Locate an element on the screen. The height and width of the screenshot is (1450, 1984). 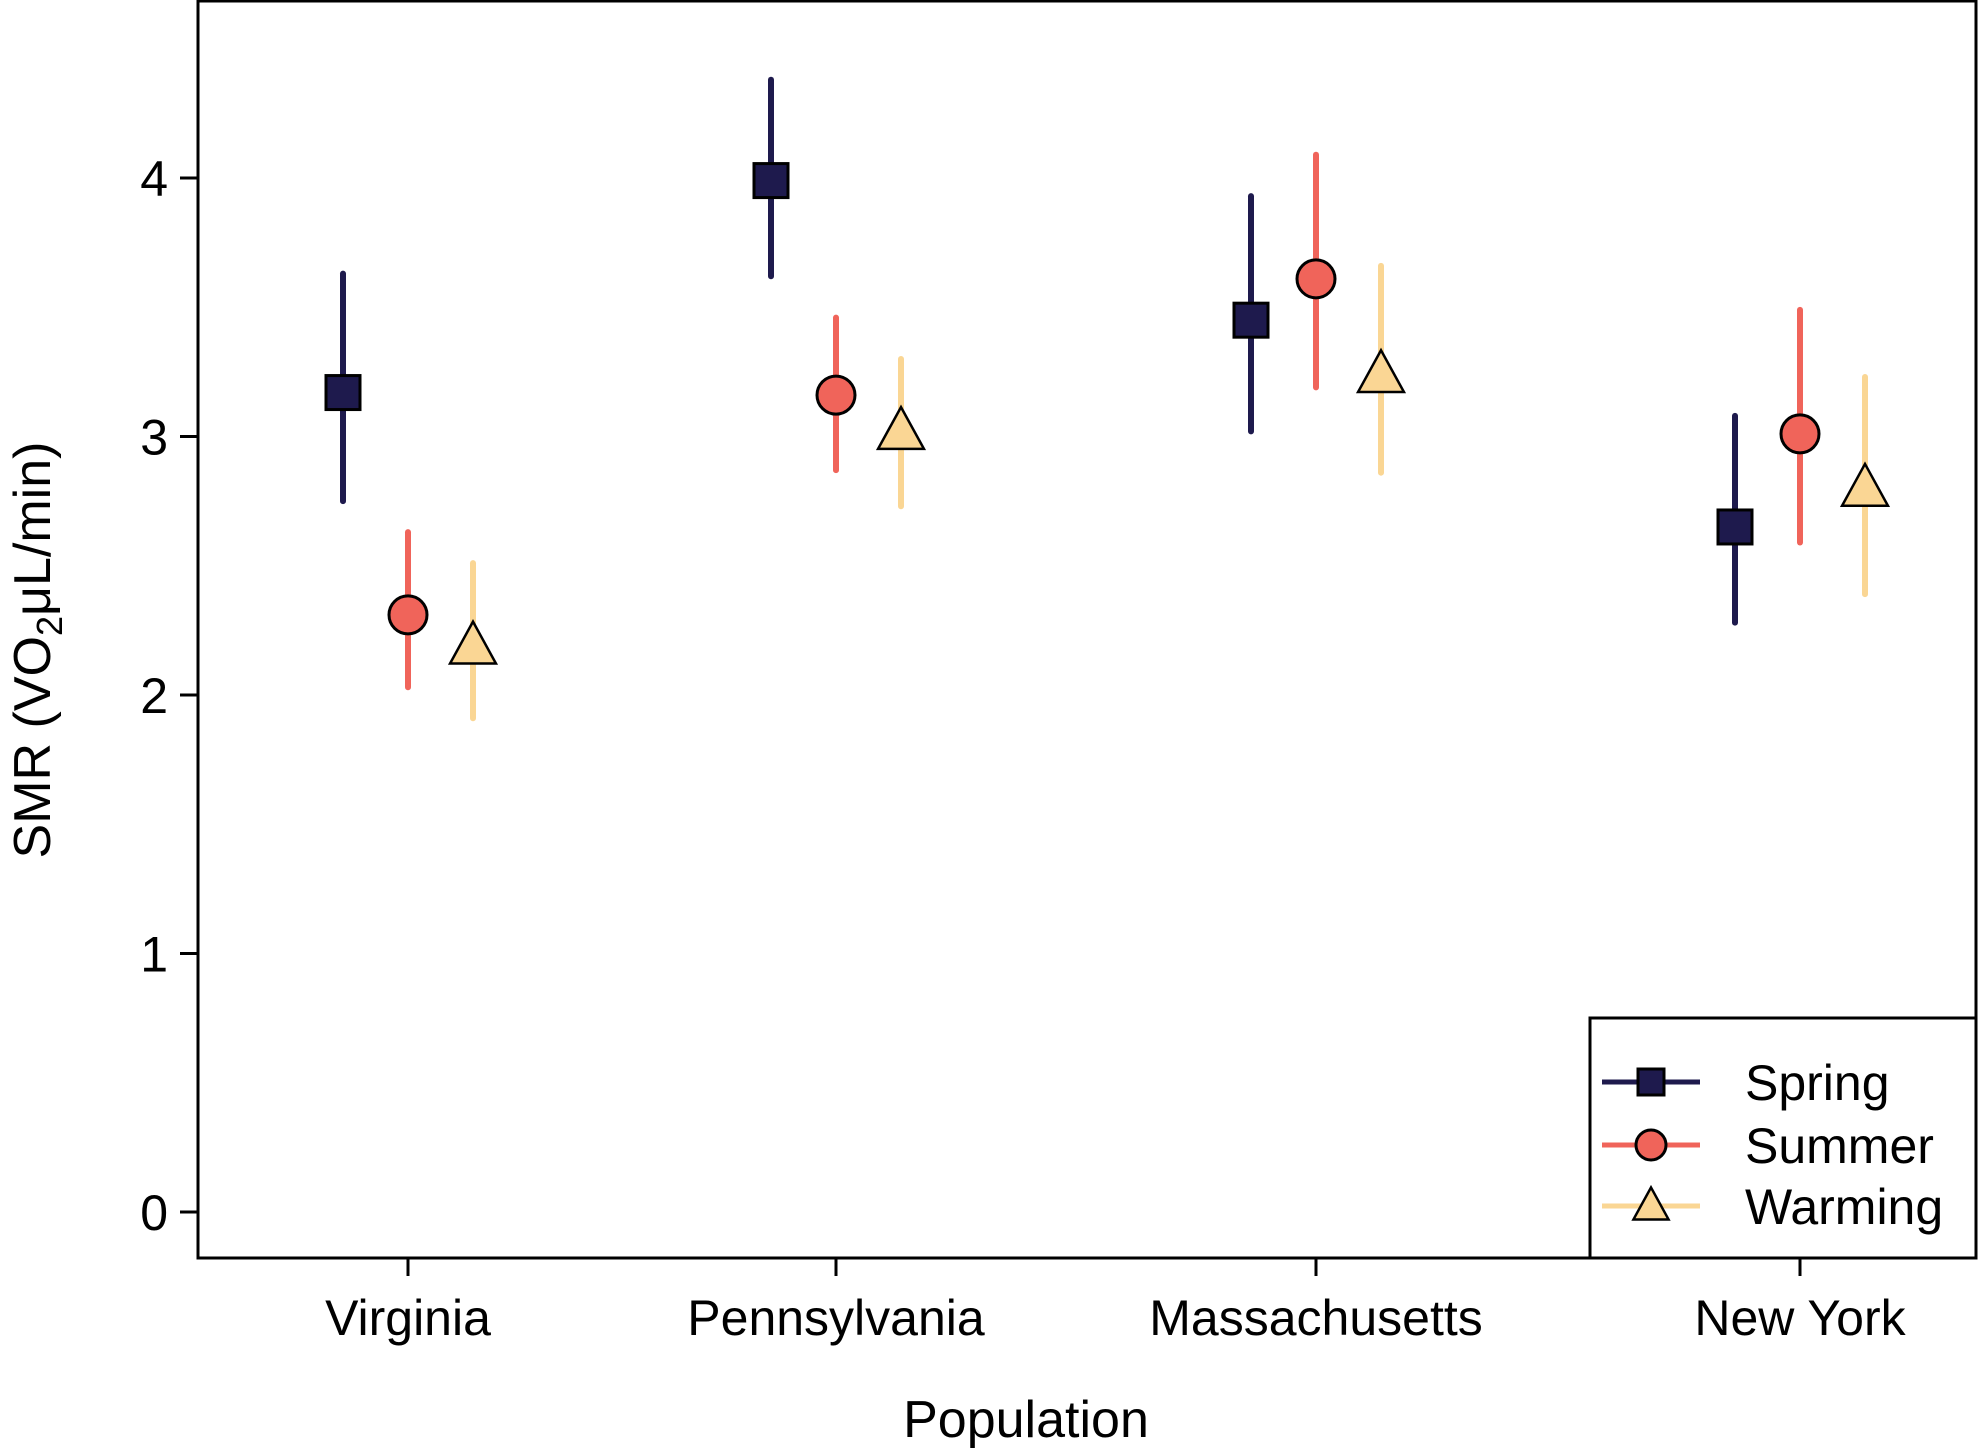
y-tick-label-2: 2 is located at coordinates (154, 696).